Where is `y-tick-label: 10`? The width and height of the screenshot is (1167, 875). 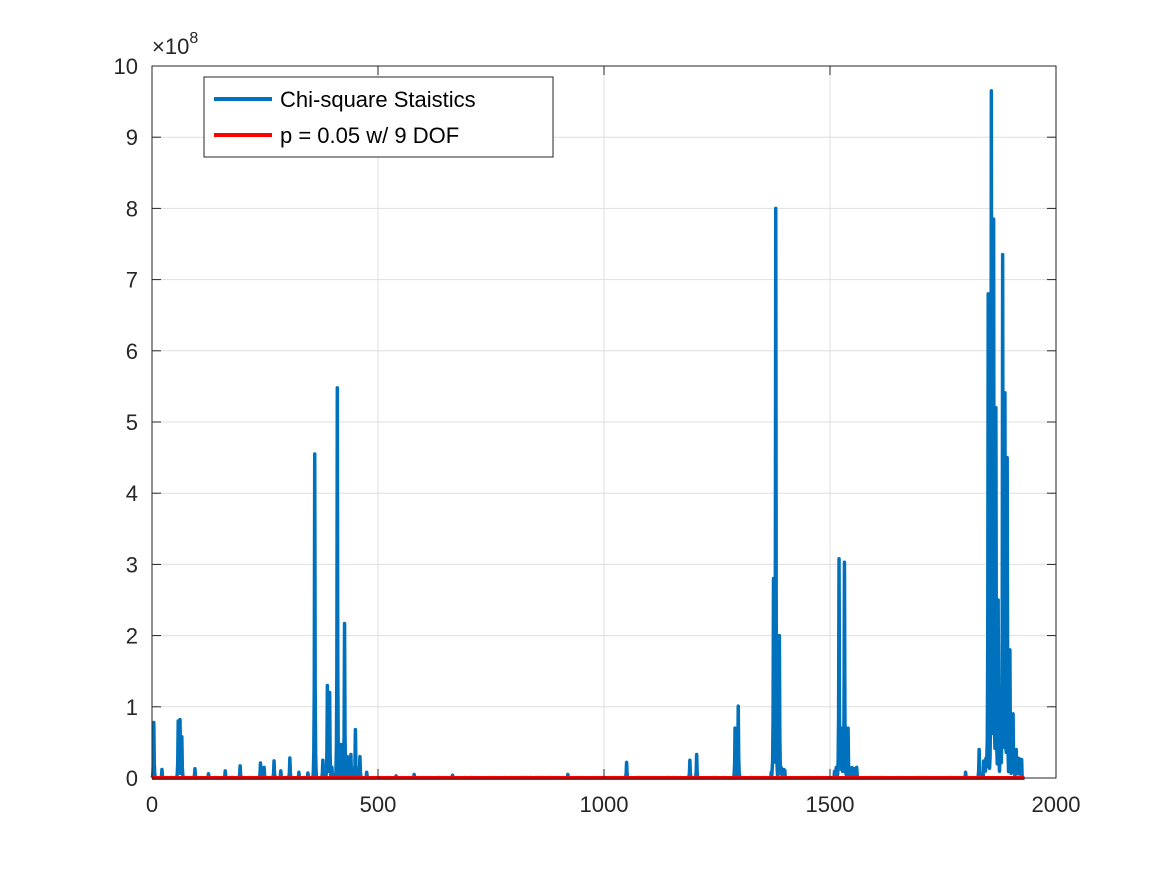 y-tick-label: 10 is located at coordinates (126, 66).